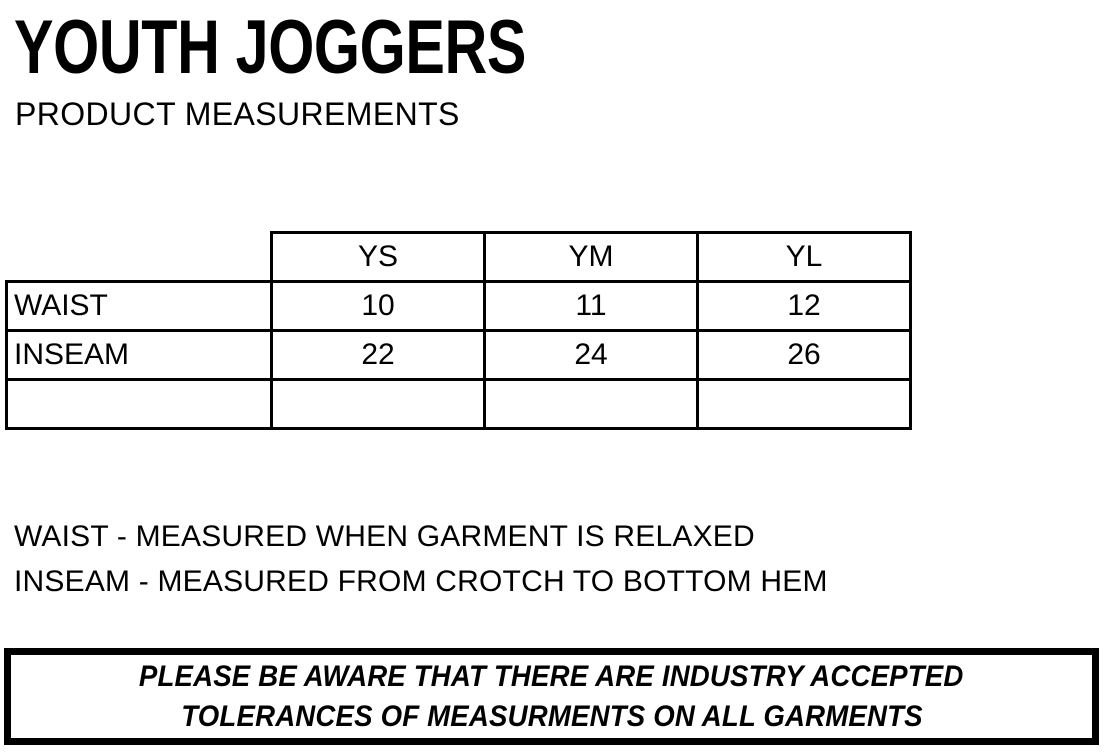 The image size is (1113, 753). I want to click on table-header-row: YS YM YL, so click(459, 257).